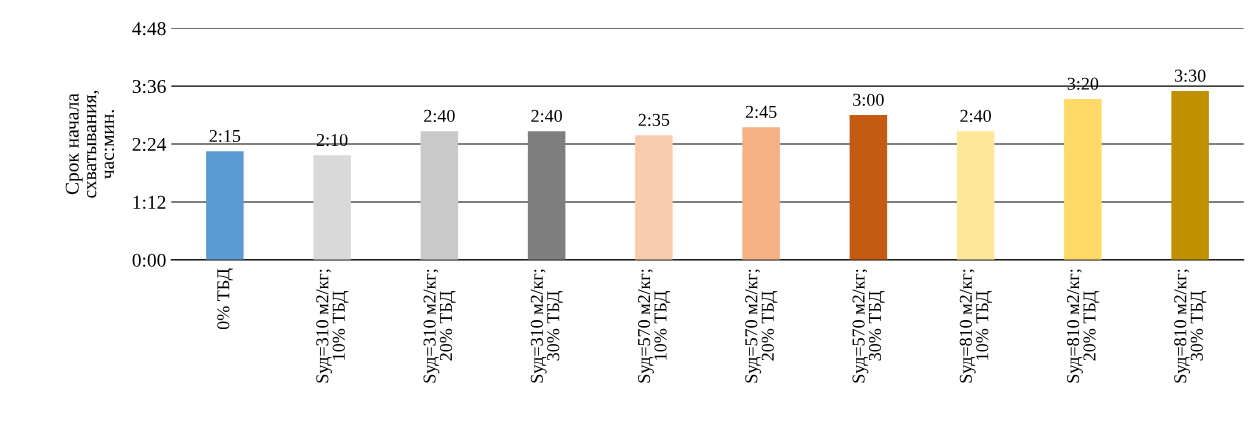 The image size is (1250, 448). Describe the element at coordinates (868, 326) in the screenshot. I see `x-tick-label: Sуд=570 м2/кг; 30% ТБД` at that location.